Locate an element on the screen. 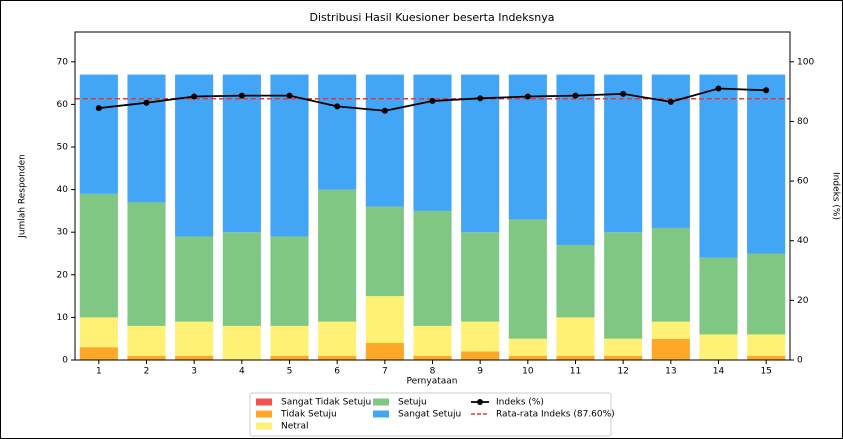  legend-label: Netral is located at coordinates (295, 427).